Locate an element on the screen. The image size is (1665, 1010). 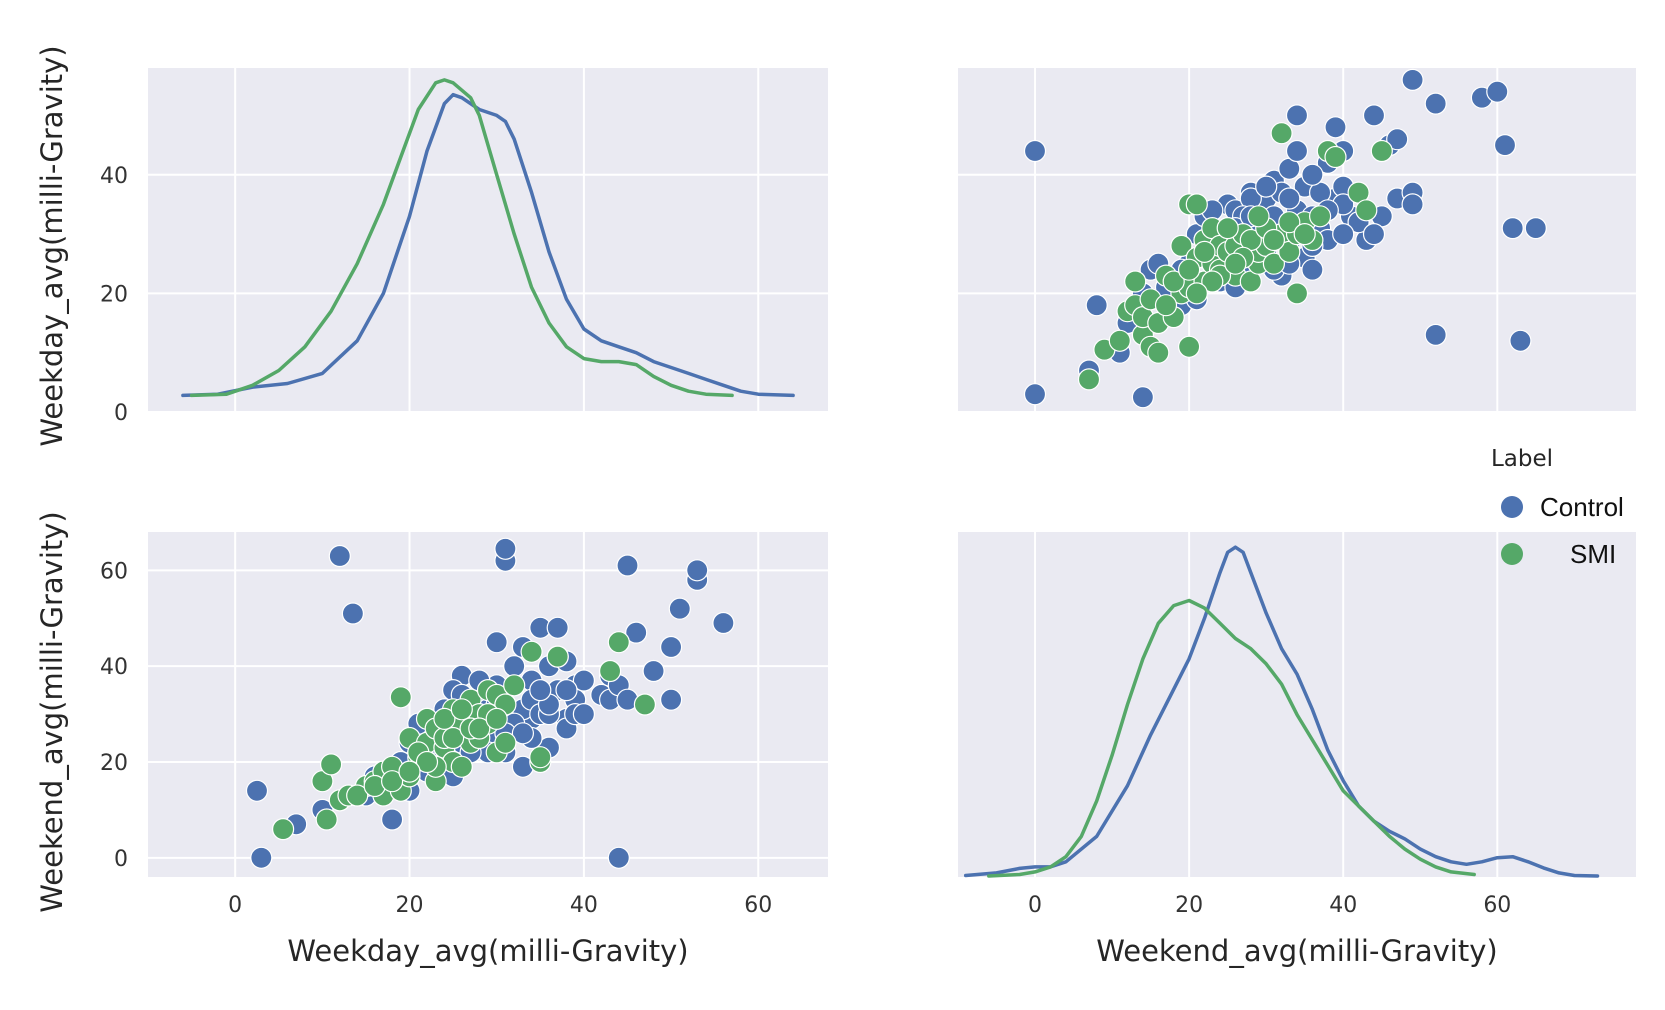
panel-weekend-kde-background is located at coordinates (1297, 704).